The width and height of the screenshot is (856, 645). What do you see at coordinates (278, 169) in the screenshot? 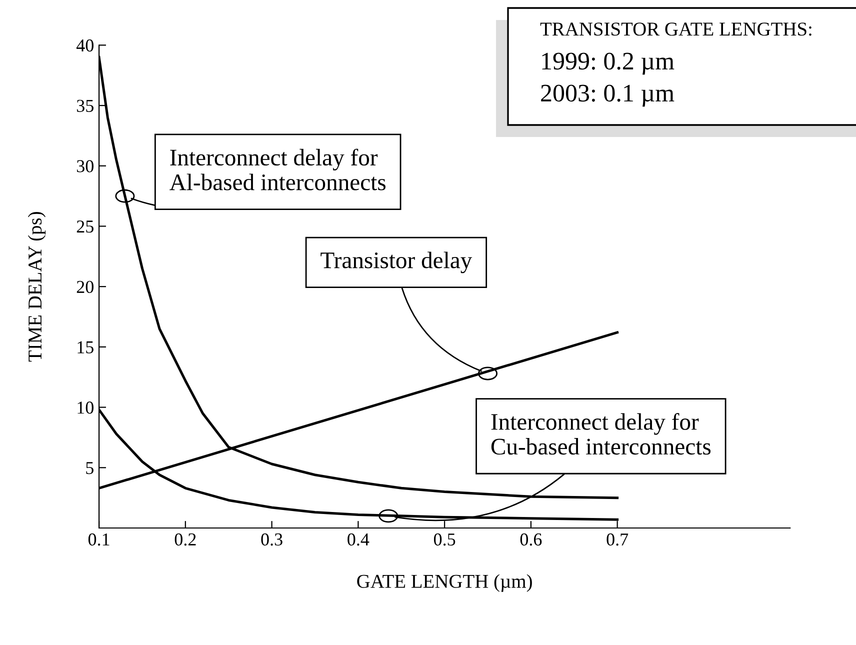
I see `annotation: Interconnect delay for Al-based interconnects` at bounding box center [278, 169].